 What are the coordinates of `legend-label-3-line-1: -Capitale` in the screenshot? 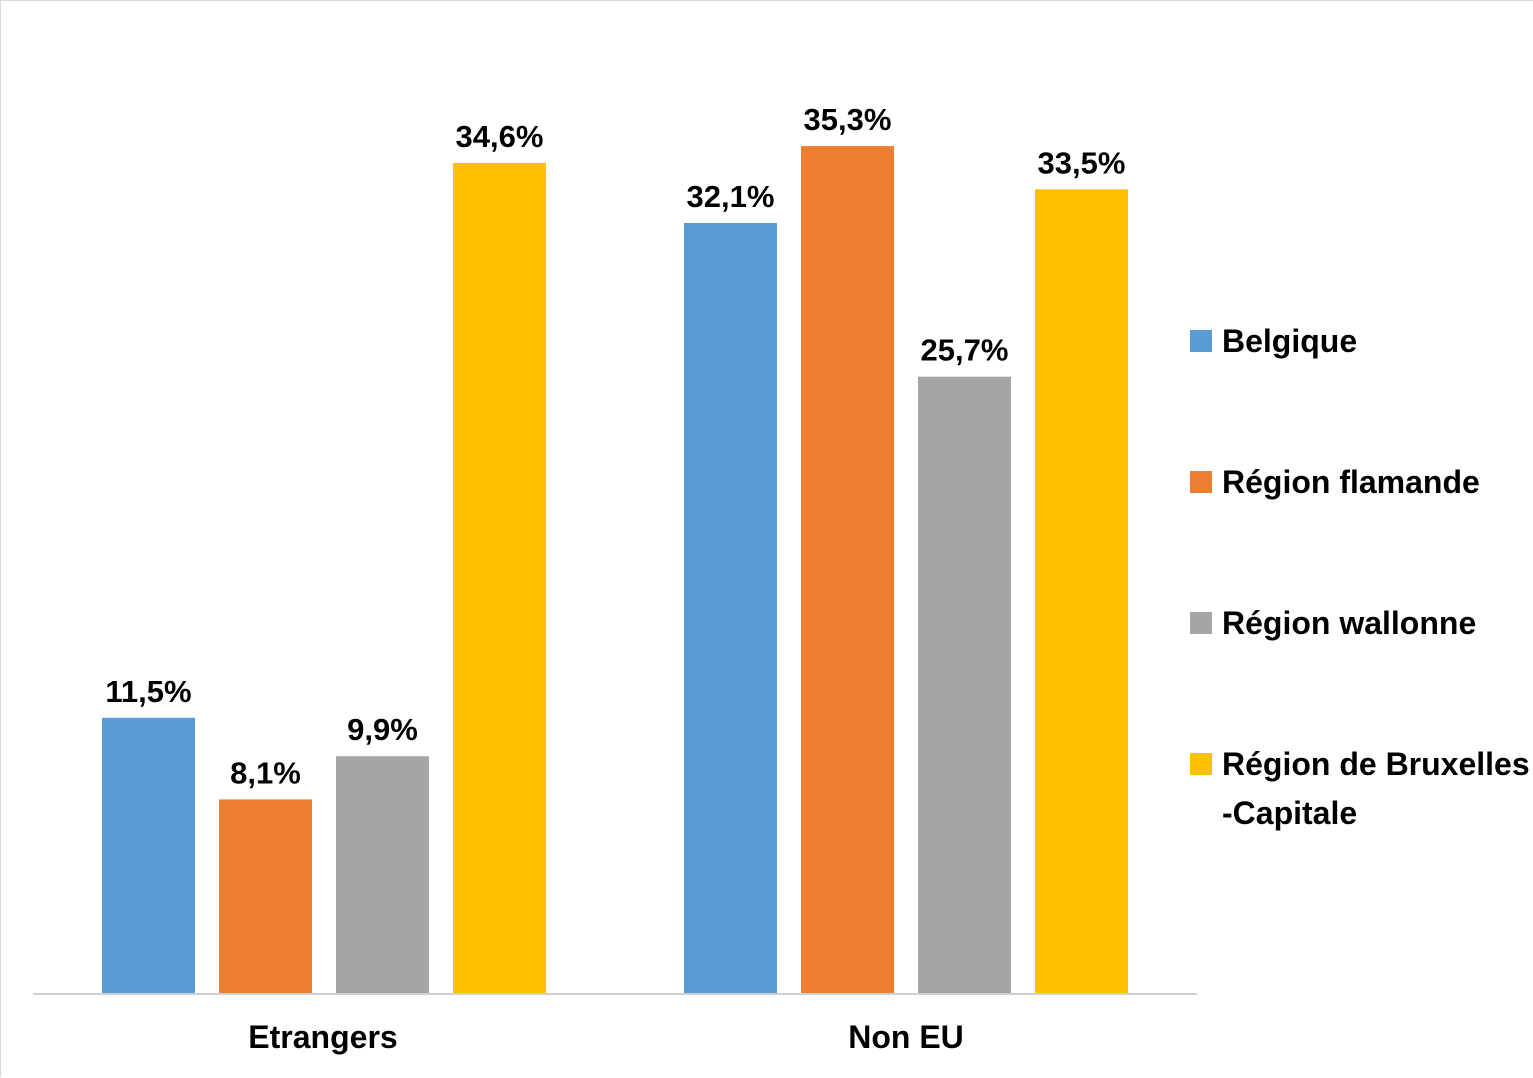 It's located at (1289, 813).